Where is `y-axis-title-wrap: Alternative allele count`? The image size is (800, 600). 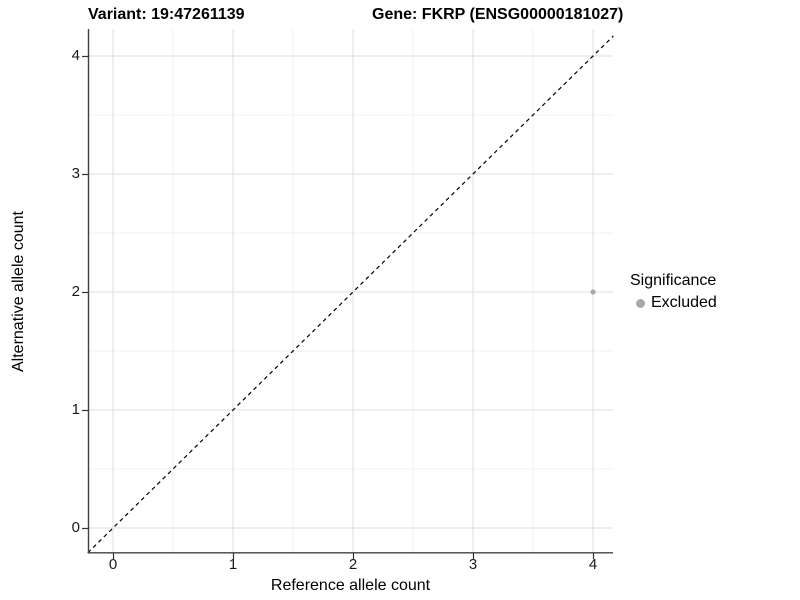
y-axis-title-wrap: Alternative allele count is located at coordinates (19, 291).